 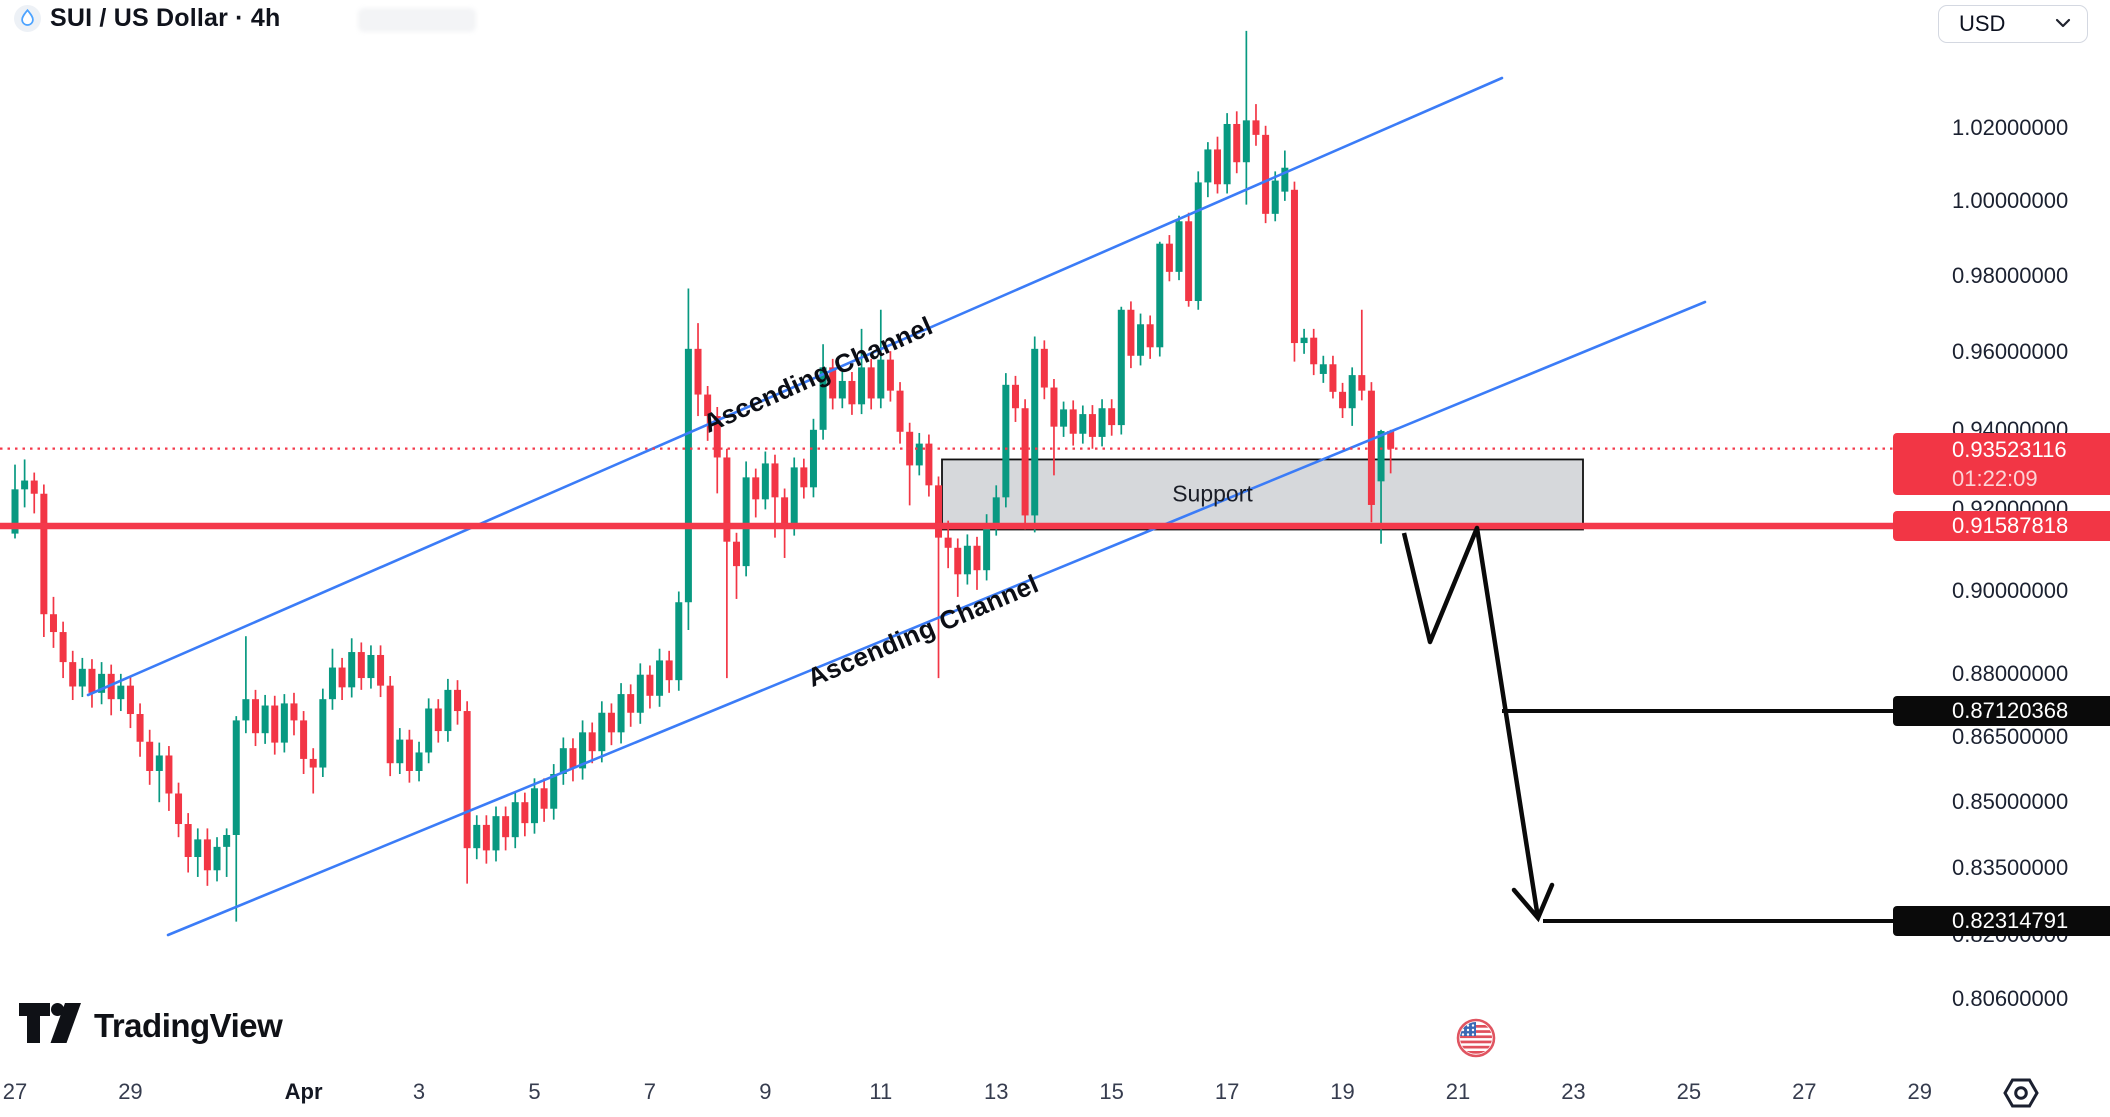 What do you see at coordinates (2001, 711) in the screenshot?
I see `target-level-badge-1: 0.87120368` at bounding box center [2001, 711].